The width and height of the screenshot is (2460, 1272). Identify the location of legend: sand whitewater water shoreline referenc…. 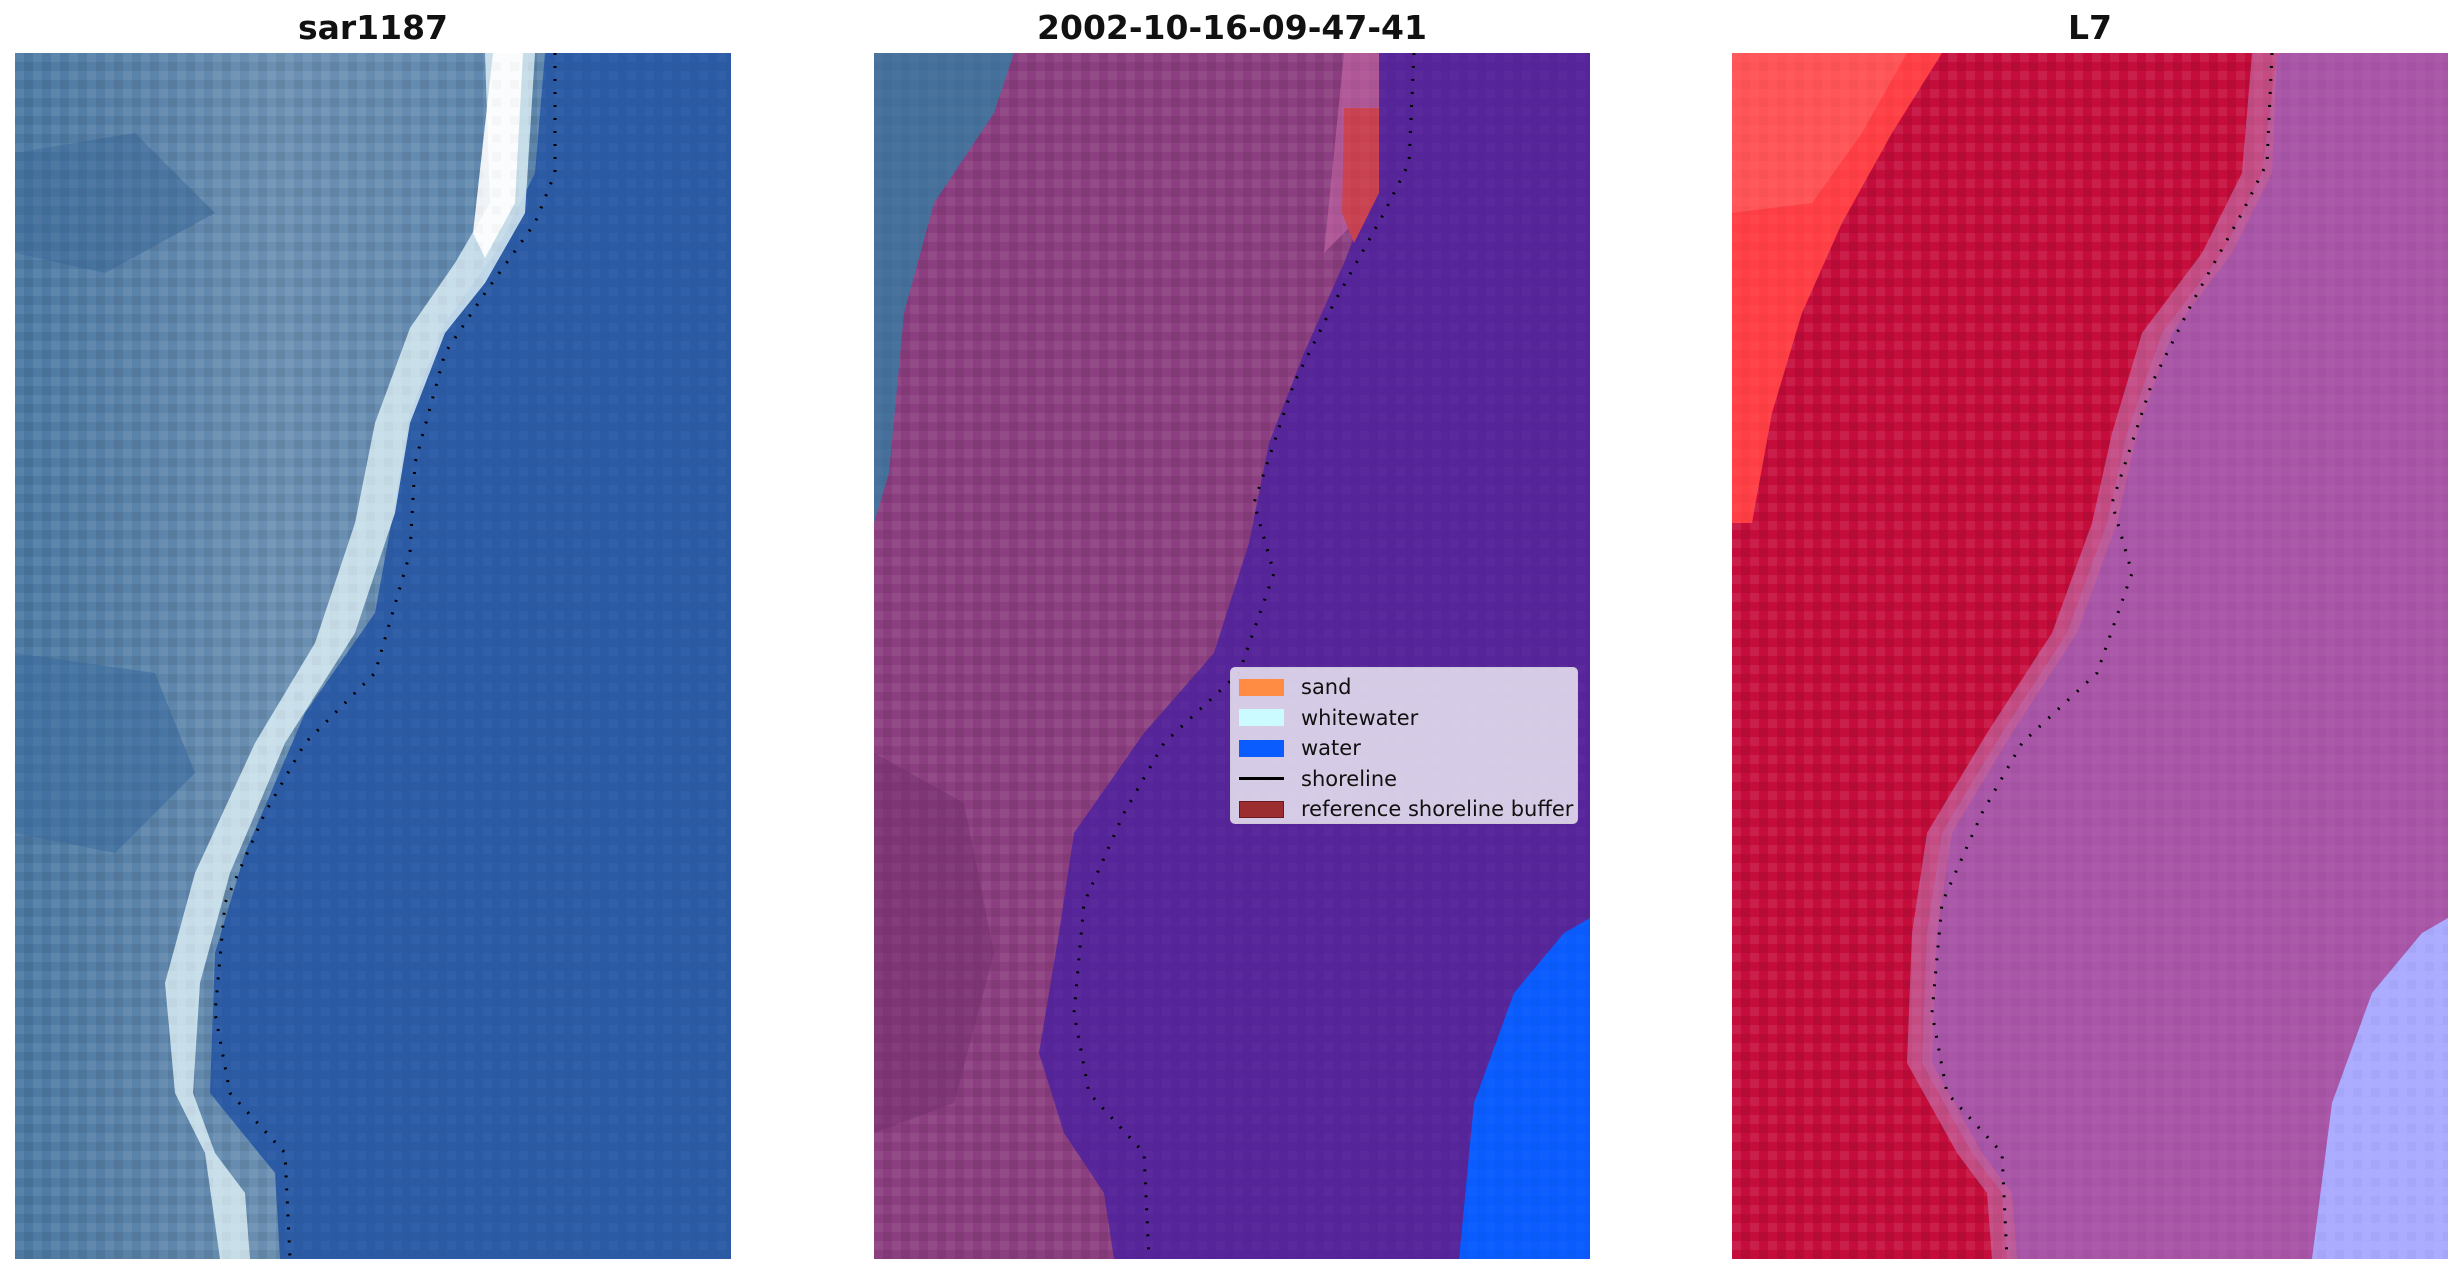
(1404, 745).